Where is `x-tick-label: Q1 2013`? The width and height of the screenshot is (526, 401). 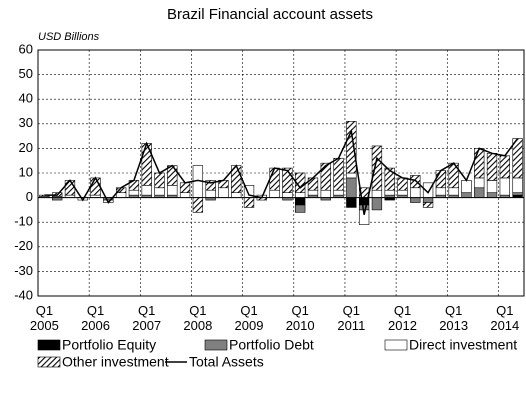 x-tick-label: Q1 2013 is located at coordinates (454, 318).